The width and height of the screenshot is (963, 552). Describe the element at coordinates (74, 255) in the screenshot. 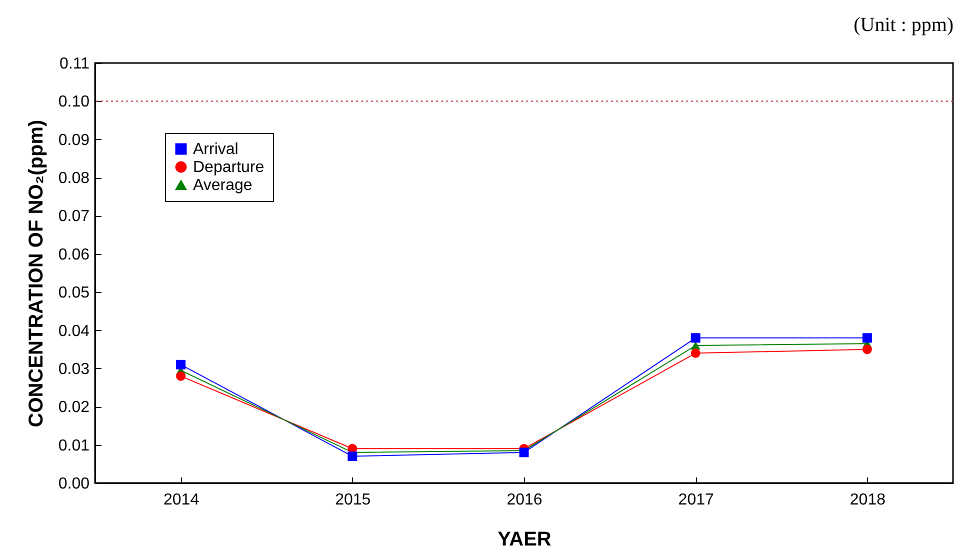

I see `y-tick-label: 0.06` at that location.